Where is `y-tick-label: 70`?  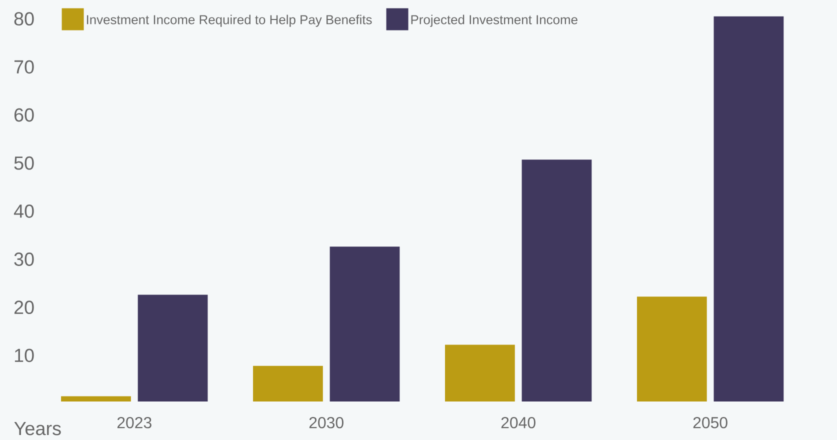
y-tick-label: 70 is located at coordinates (24, 67).